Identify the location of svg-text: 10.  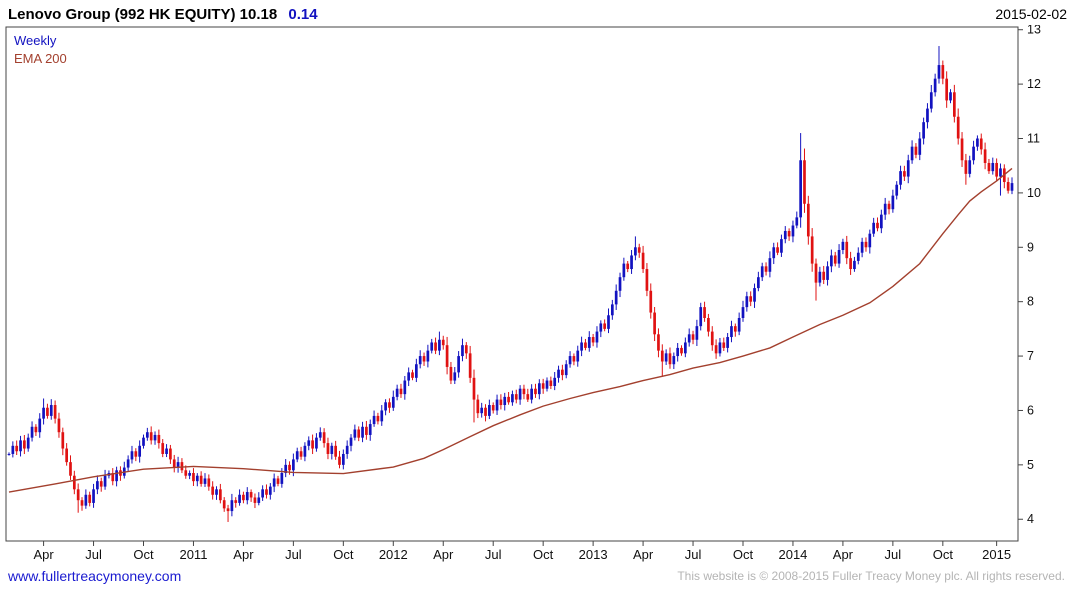
(1034, 193).